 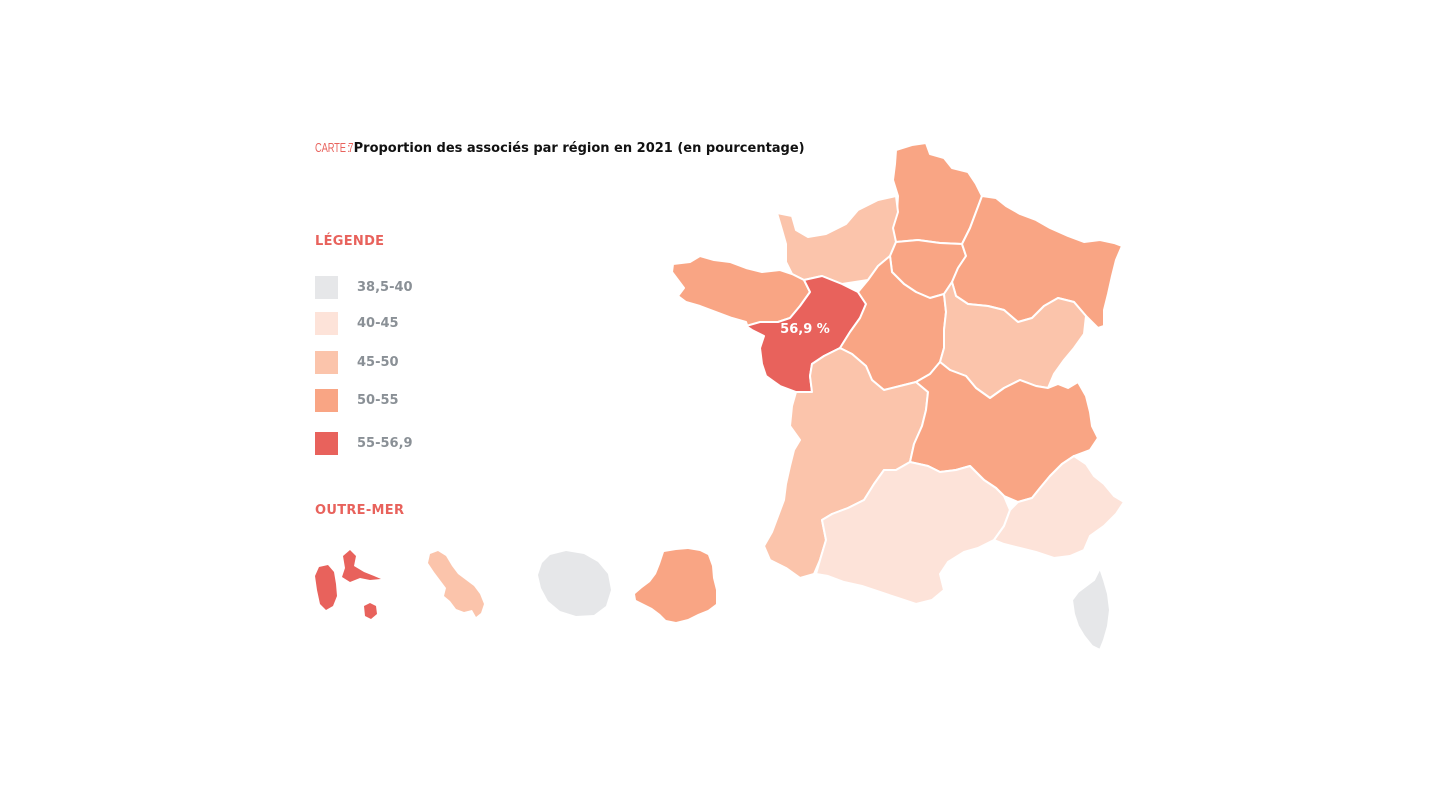 What do you see at coordinates (385, 287) in the screenshot?
I see `legend-label: 38,5-40` at bounding box center [385, 287].